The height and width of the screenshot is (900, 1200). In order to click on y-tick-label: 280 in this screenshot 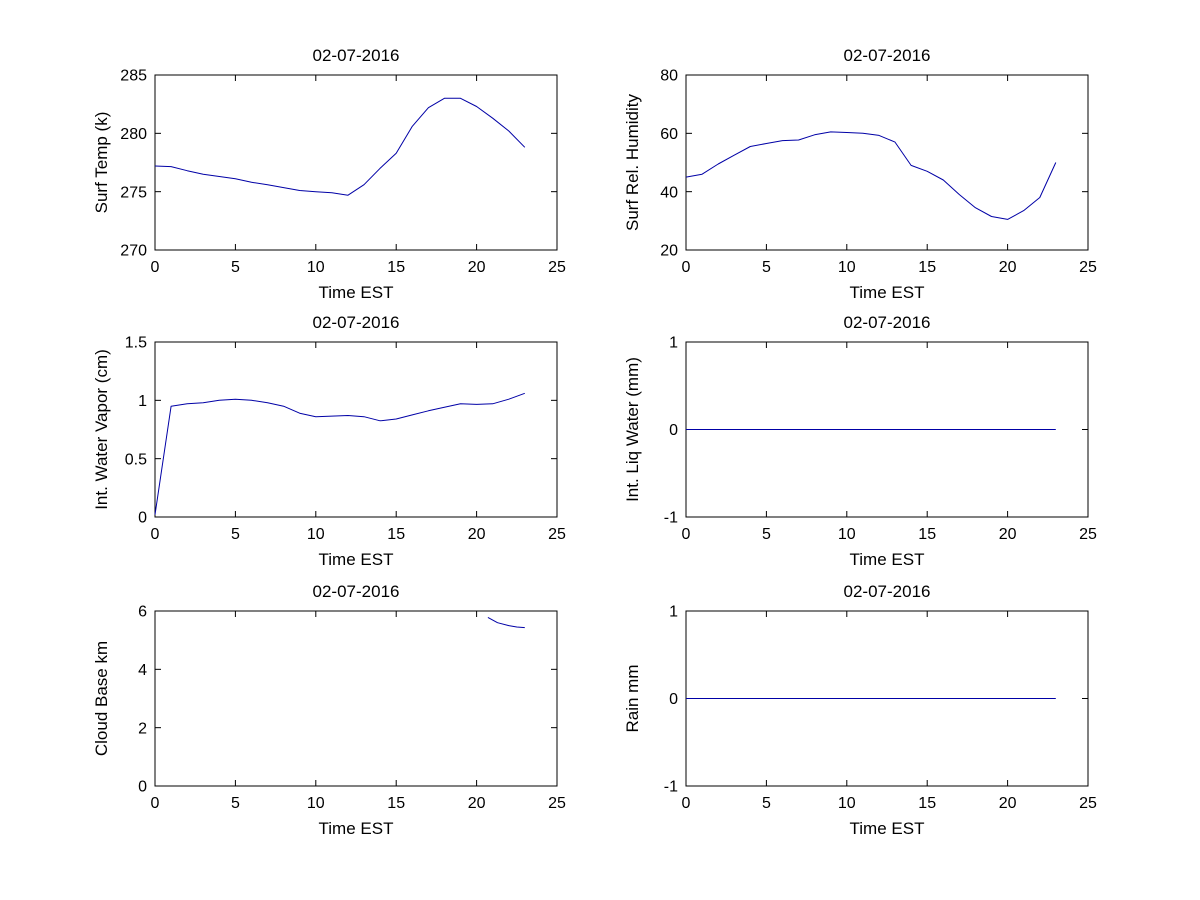, I will do `click(133, 134)`.